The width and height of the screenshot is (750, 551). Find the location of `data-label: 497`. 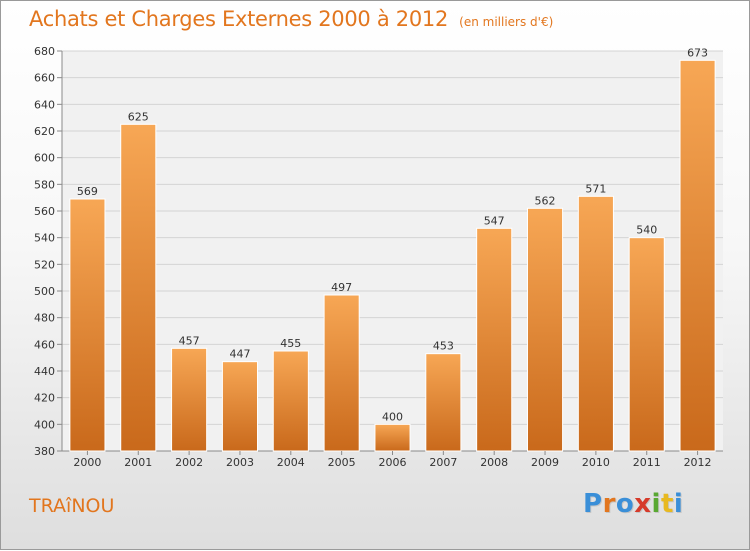

data-label: 497 is located at coordinates (341, 287).